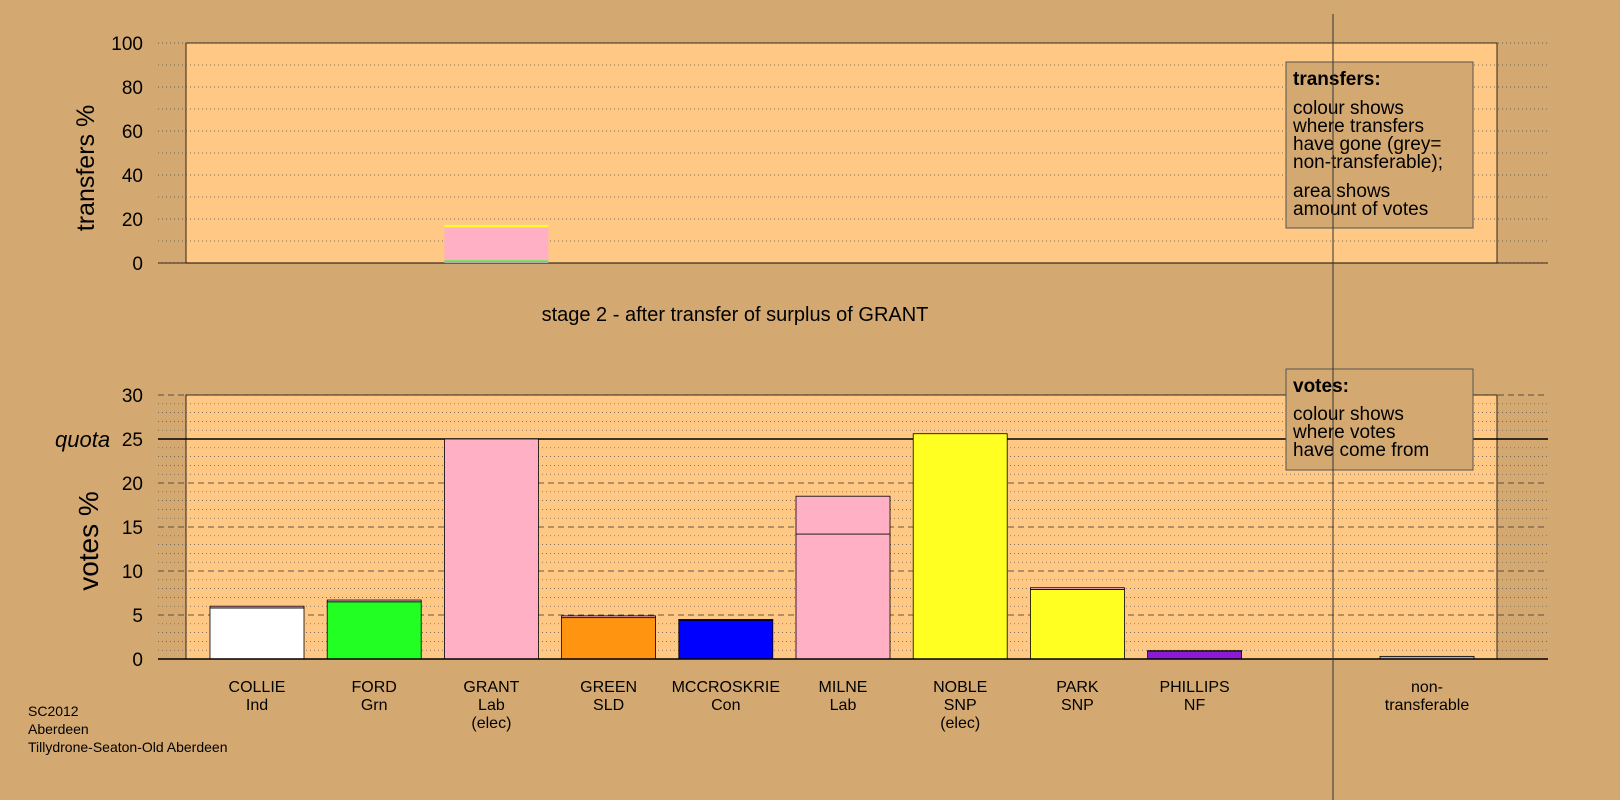  Describe the element at coordinates (1367, 144) in the screenshot. I see `legend-text: have gone (grey=` at that location.